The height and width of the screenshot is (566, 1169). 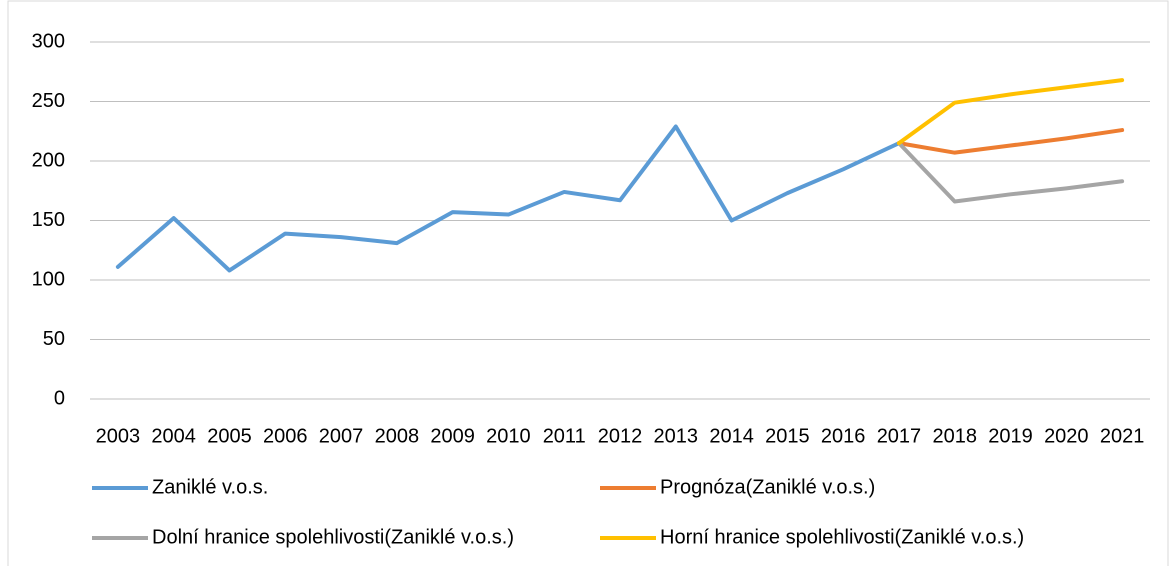 I want to click on y-tick-label: 0, so click(x=59, y=398).